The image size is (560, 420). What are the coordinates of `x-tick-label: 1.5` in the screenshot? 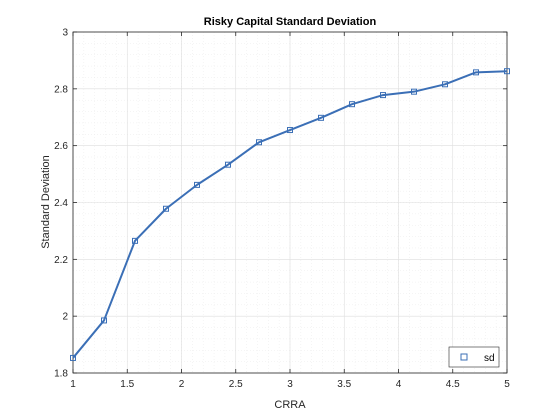 It's located at (127, 384).